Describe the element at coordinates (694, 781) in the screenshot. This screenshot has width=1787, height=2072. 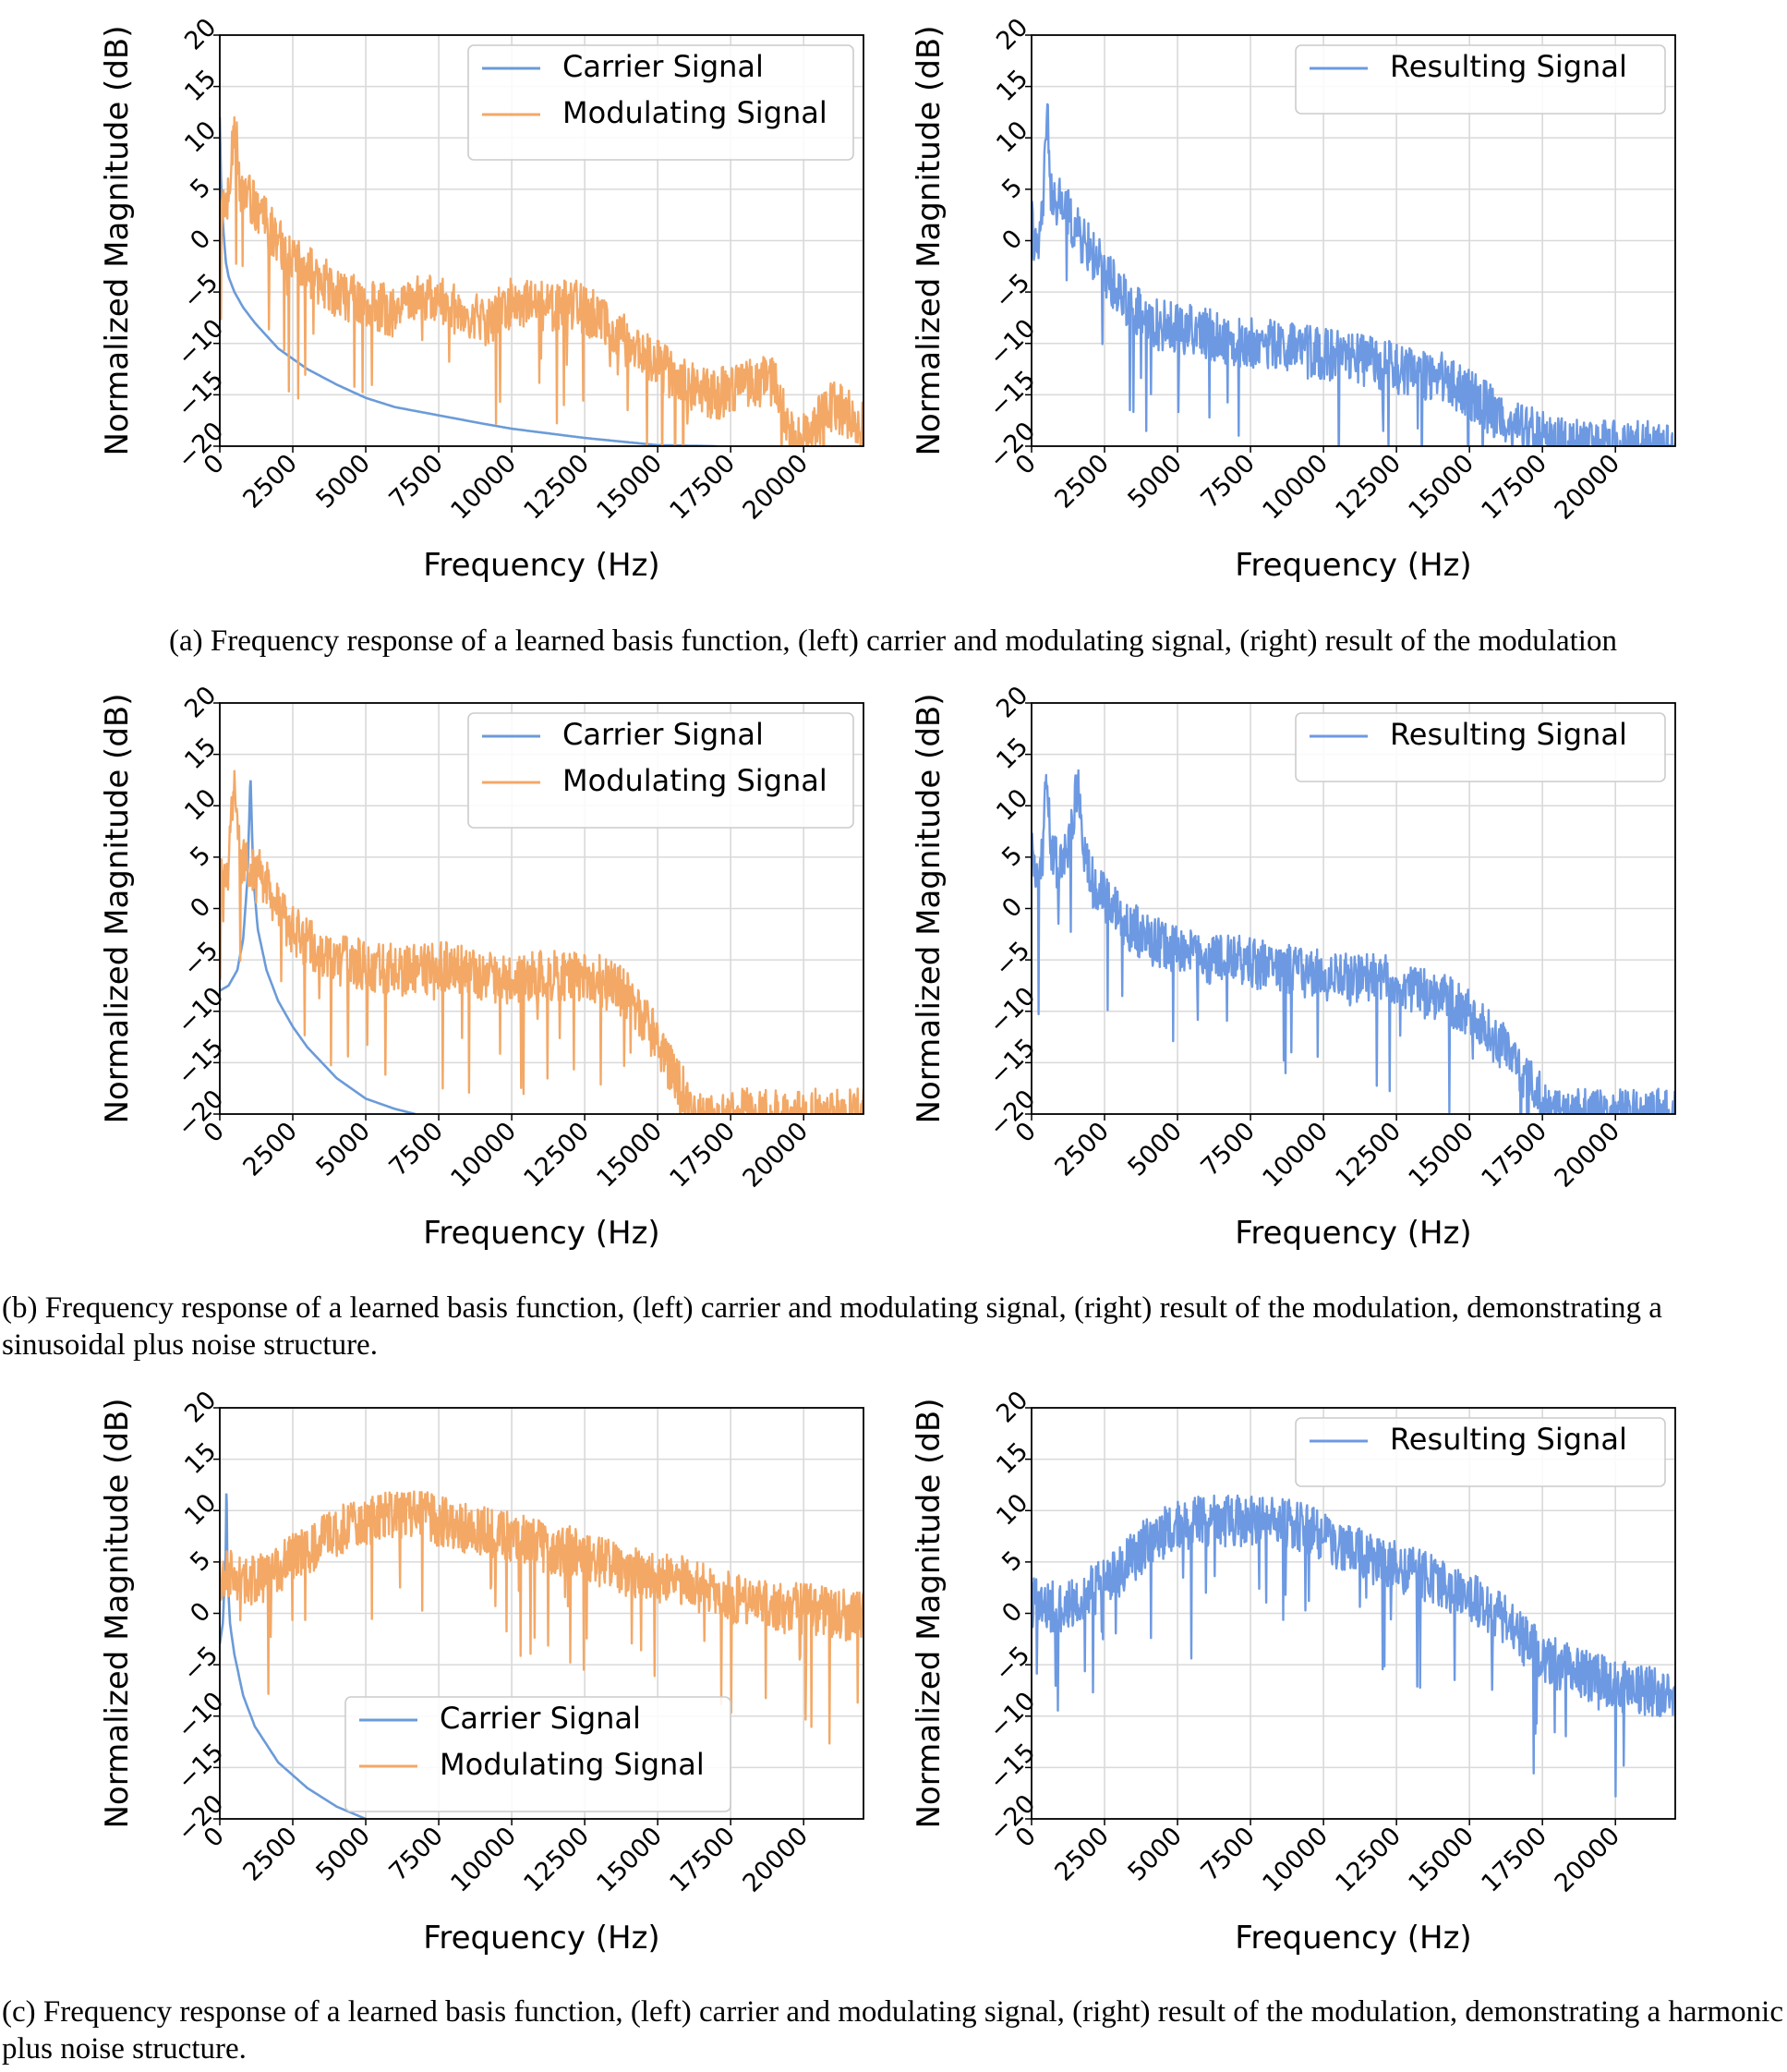
I see `legend-label: Modulating Signal` at that location.